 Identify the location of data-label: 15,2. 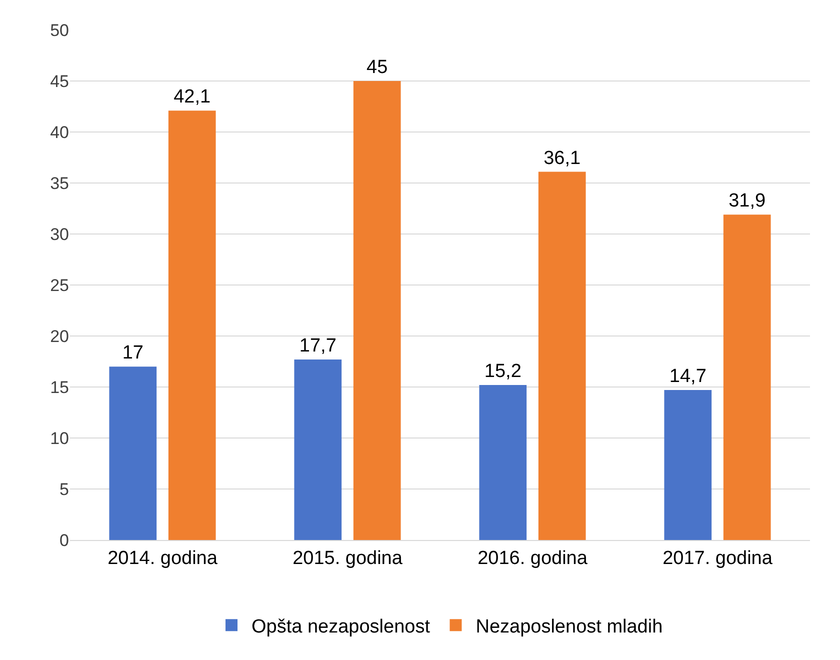
(503, 371).